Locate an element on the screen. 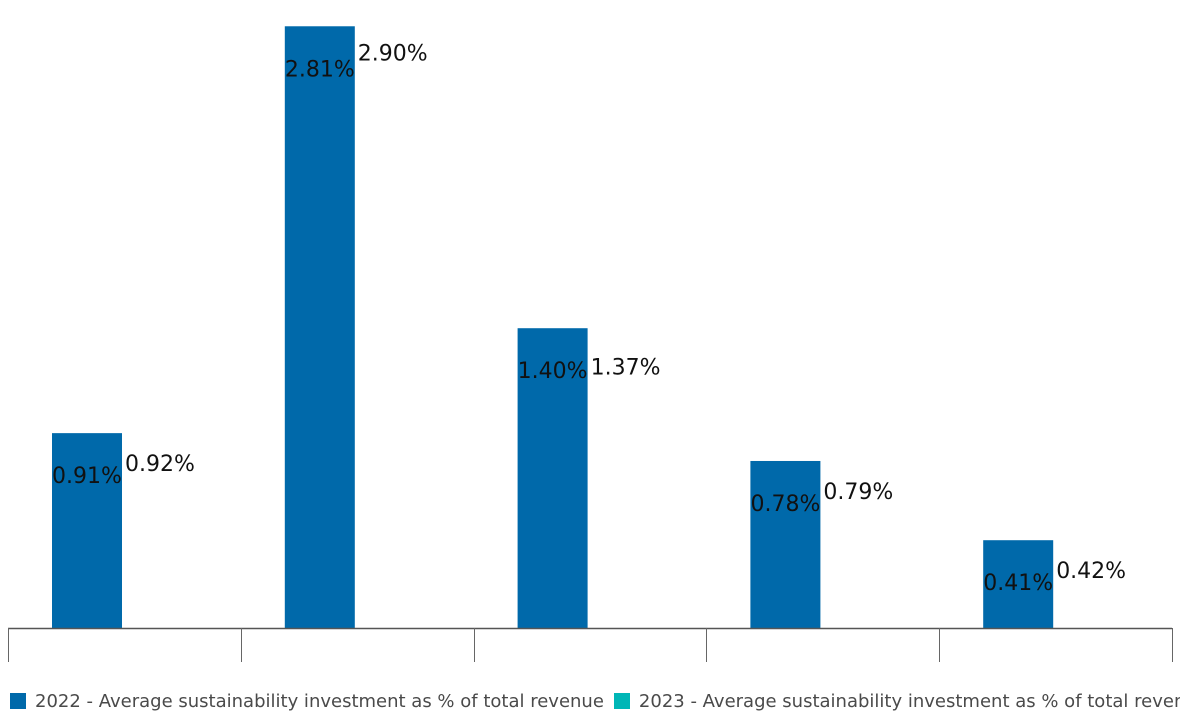 The image size is (1180, 722). data-label-2023-1: 0.92% is located at coordinates (160, 464).